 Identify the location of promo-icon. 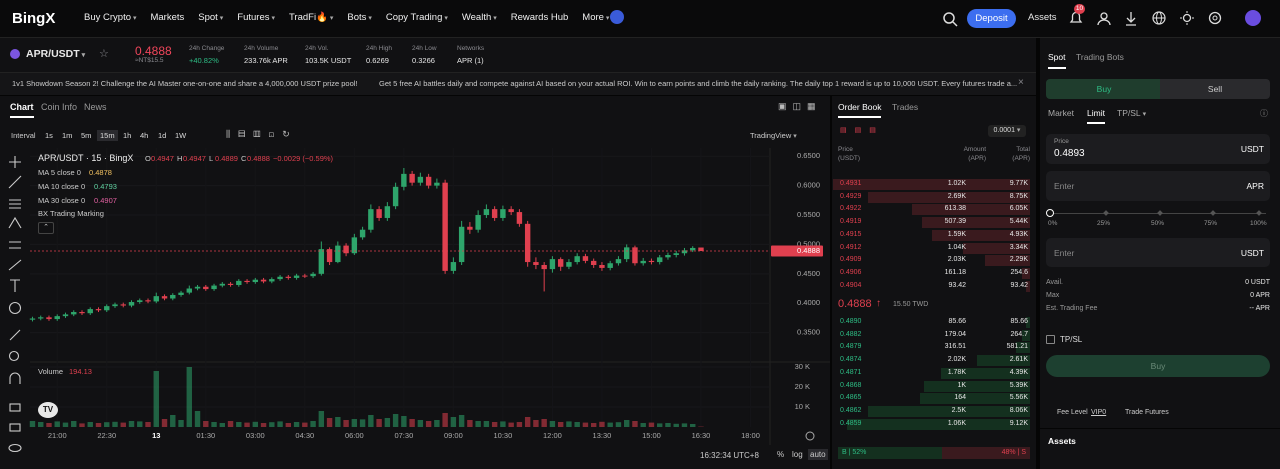
(617, 17).